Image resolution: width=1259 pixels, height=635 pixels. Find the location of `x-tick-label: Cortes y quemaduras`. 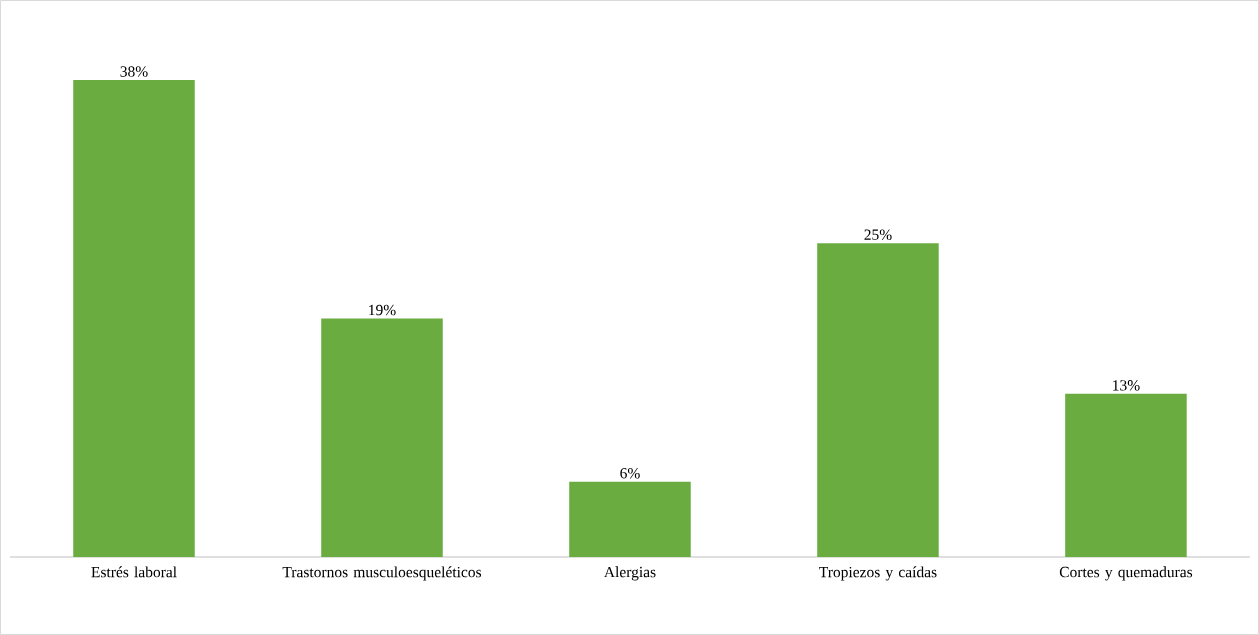

x-tick-label: Cortes y quemaduras is located at coordinates (1126, 573).